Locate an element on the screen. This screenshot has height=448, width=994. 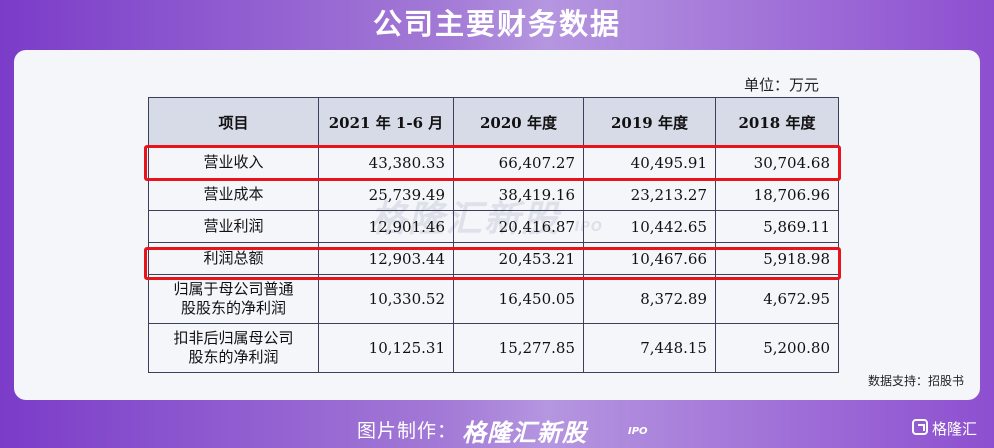
highlight-box-revenue is located at coordinates (492, 163).